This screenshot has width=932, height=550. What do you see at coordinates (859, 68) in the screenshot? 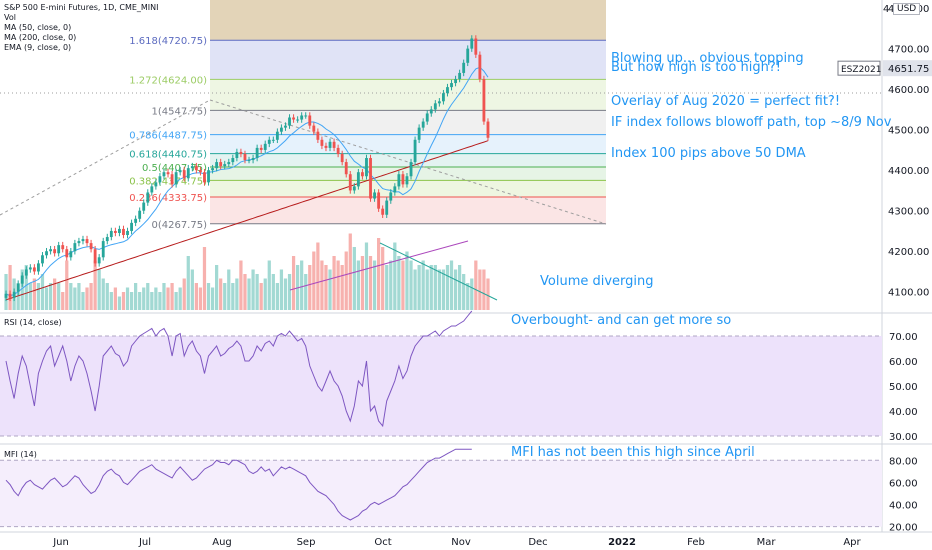
I see `symbol-badge-box` at bounding box center [859, 68].